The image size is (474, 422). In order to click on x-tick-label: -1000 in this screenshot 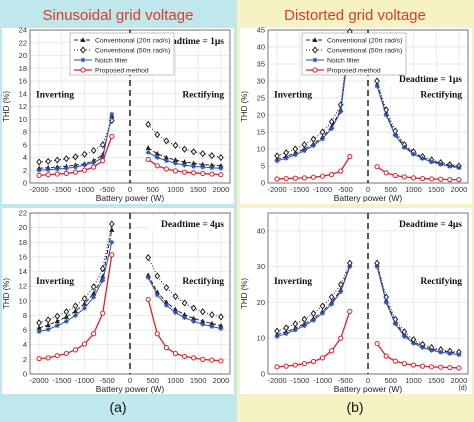, I will do `click(84, 380)`.